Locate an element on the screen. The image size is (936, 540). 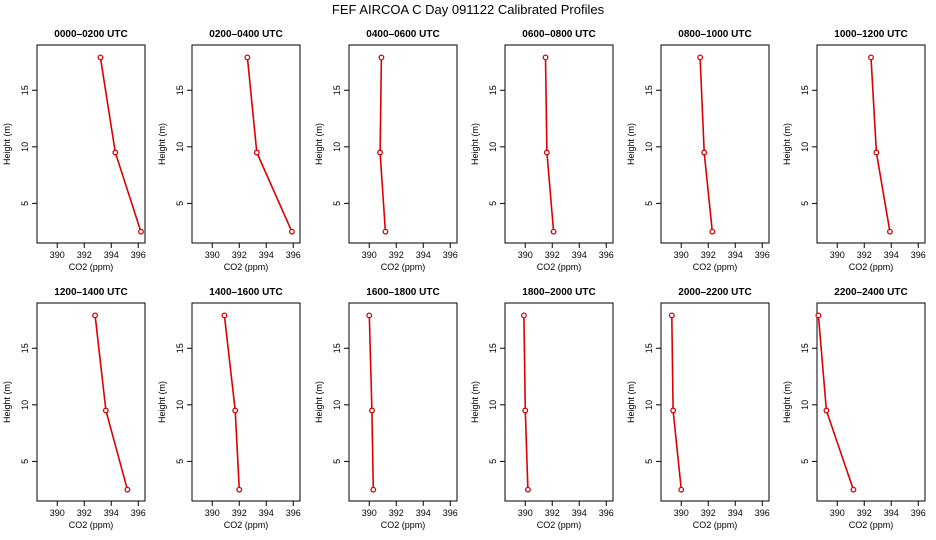
panel-title: 1200–1400 UTC is located at coordinates (90, 292).